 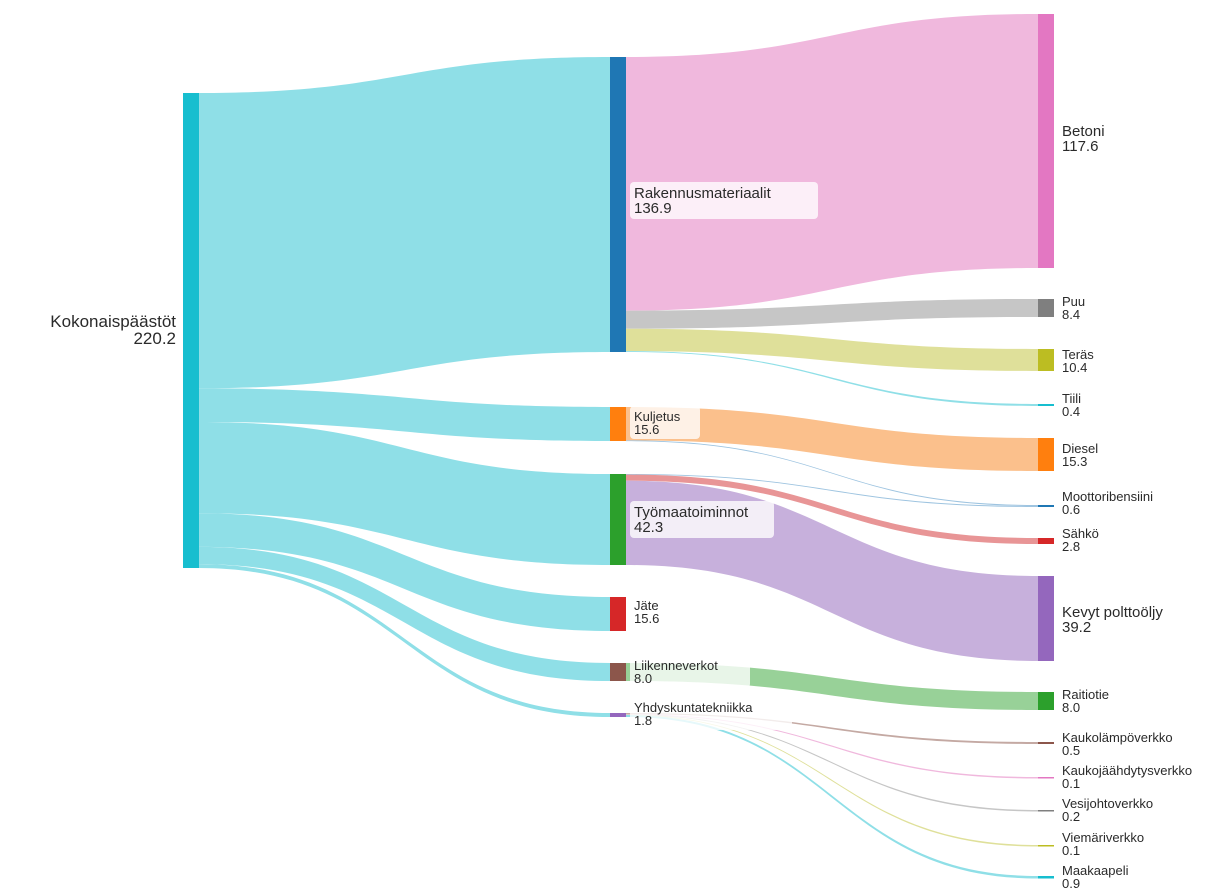 What do you see at coordinates (702, 519) in the screenshot?
I see `node-label-tyomaatoiminnot: Työmaatoiminnot 42.3` at bounding box center [702, 519].